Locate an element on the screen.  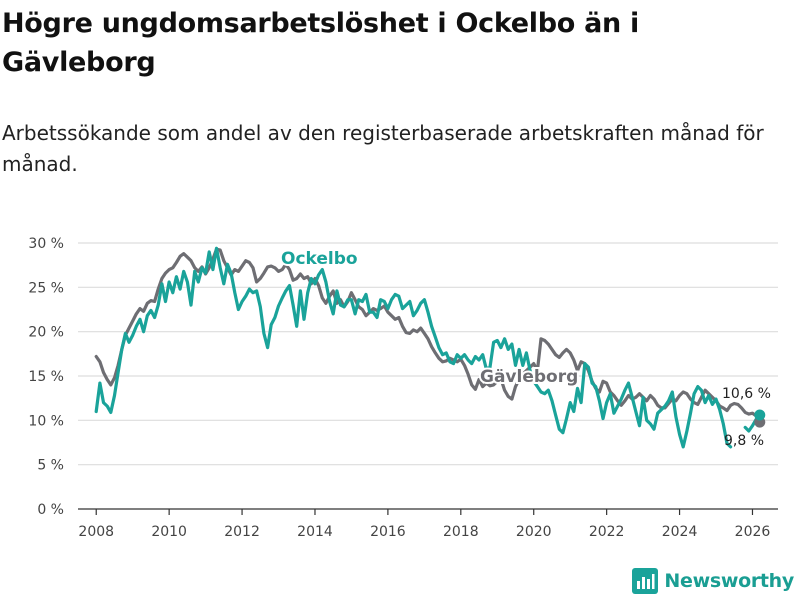
y-tick-label: 0 % is located at coordinates (50, 510).